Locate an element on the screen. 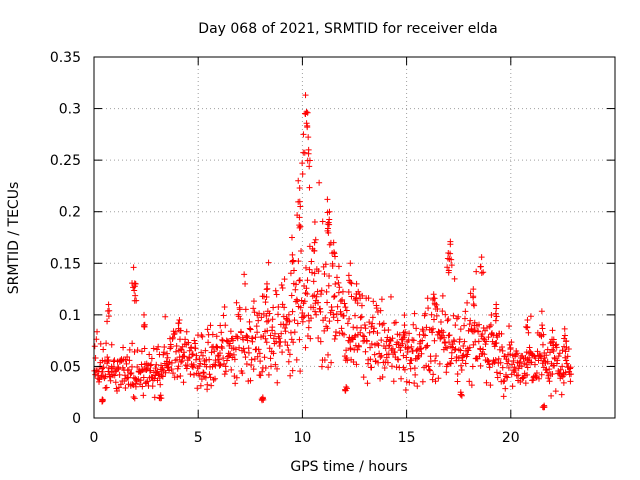 This screenshot has height=480, width=640. y-tick-label: 0.05 is located at coordinates (65, 367).